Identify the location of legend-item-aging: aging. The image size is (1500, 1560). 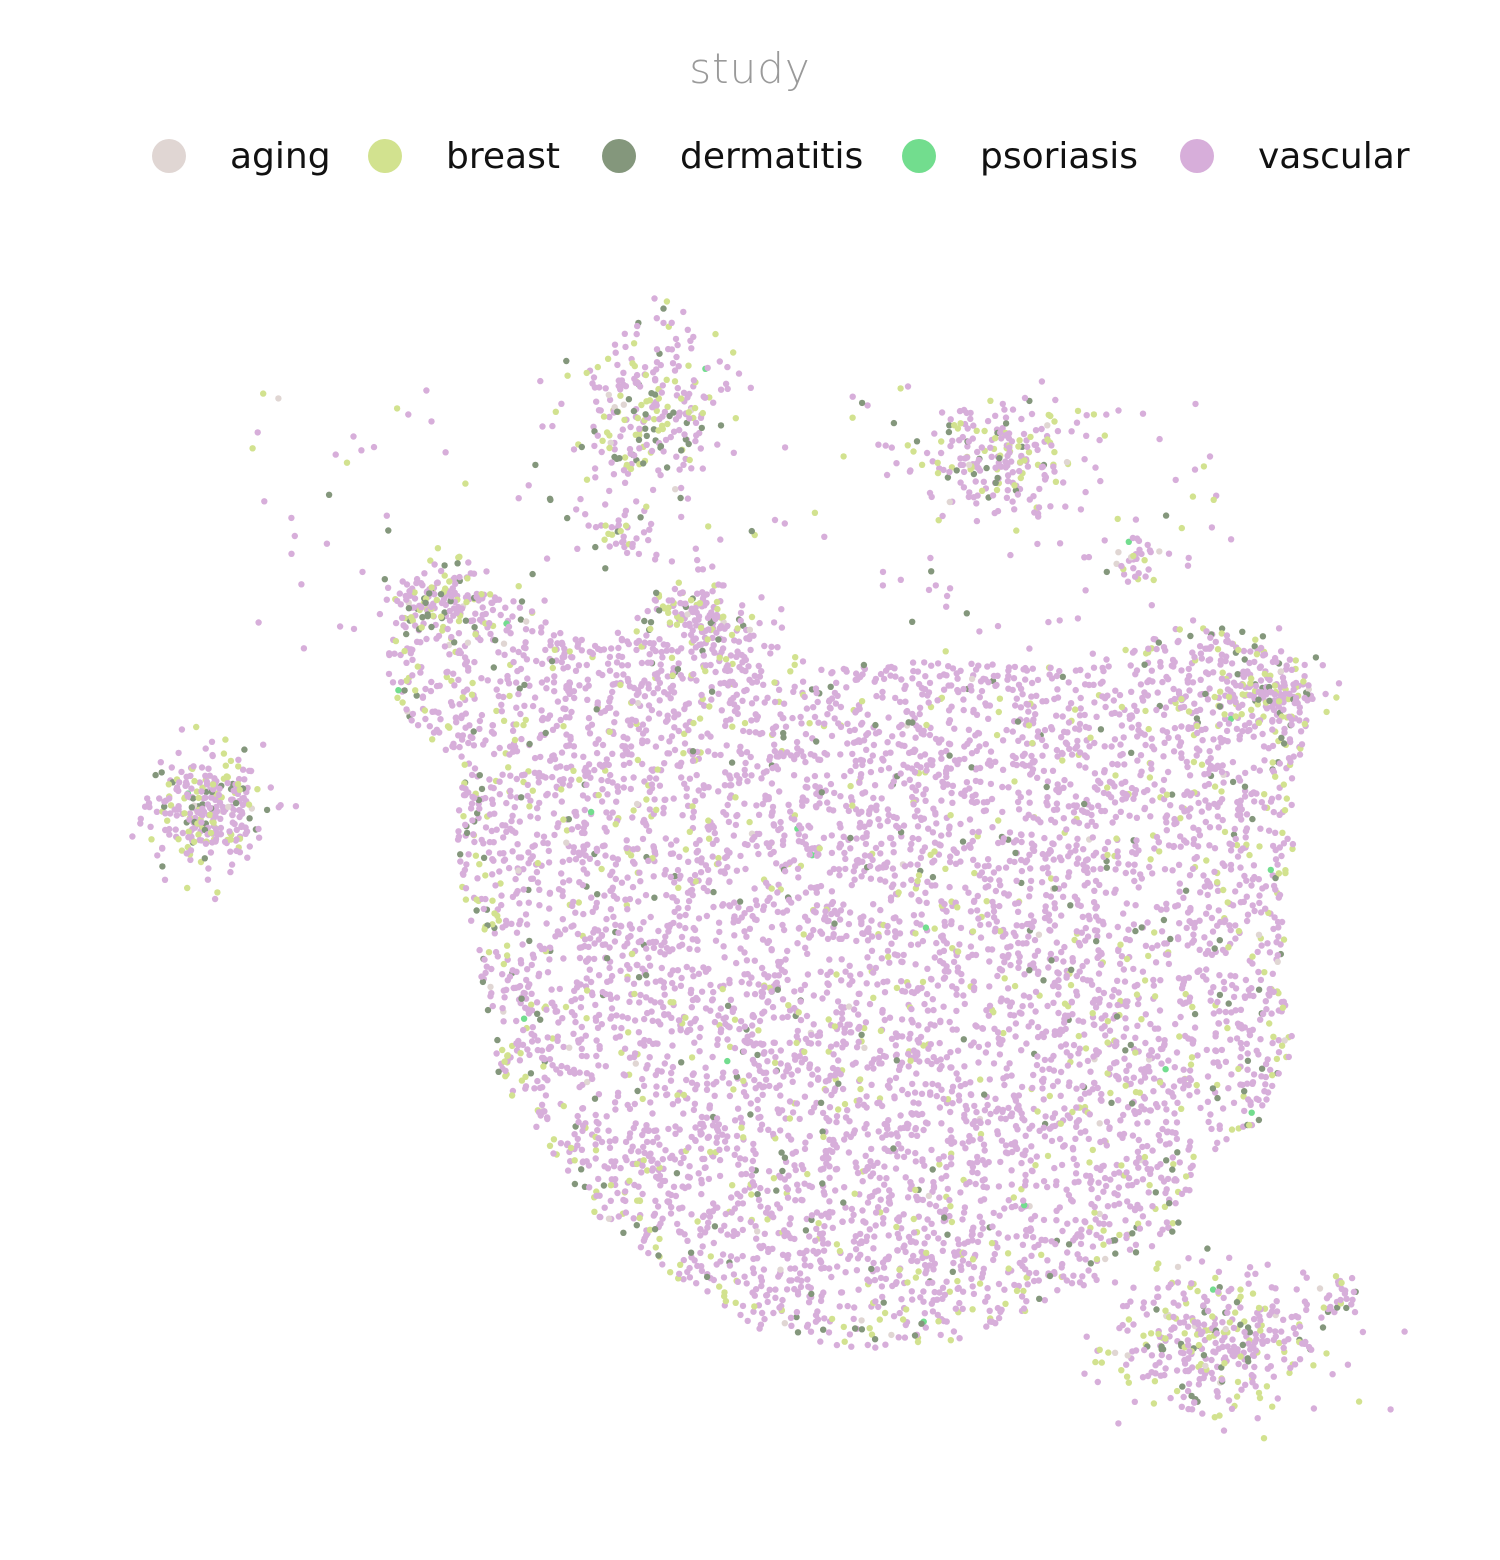
(241, 156).